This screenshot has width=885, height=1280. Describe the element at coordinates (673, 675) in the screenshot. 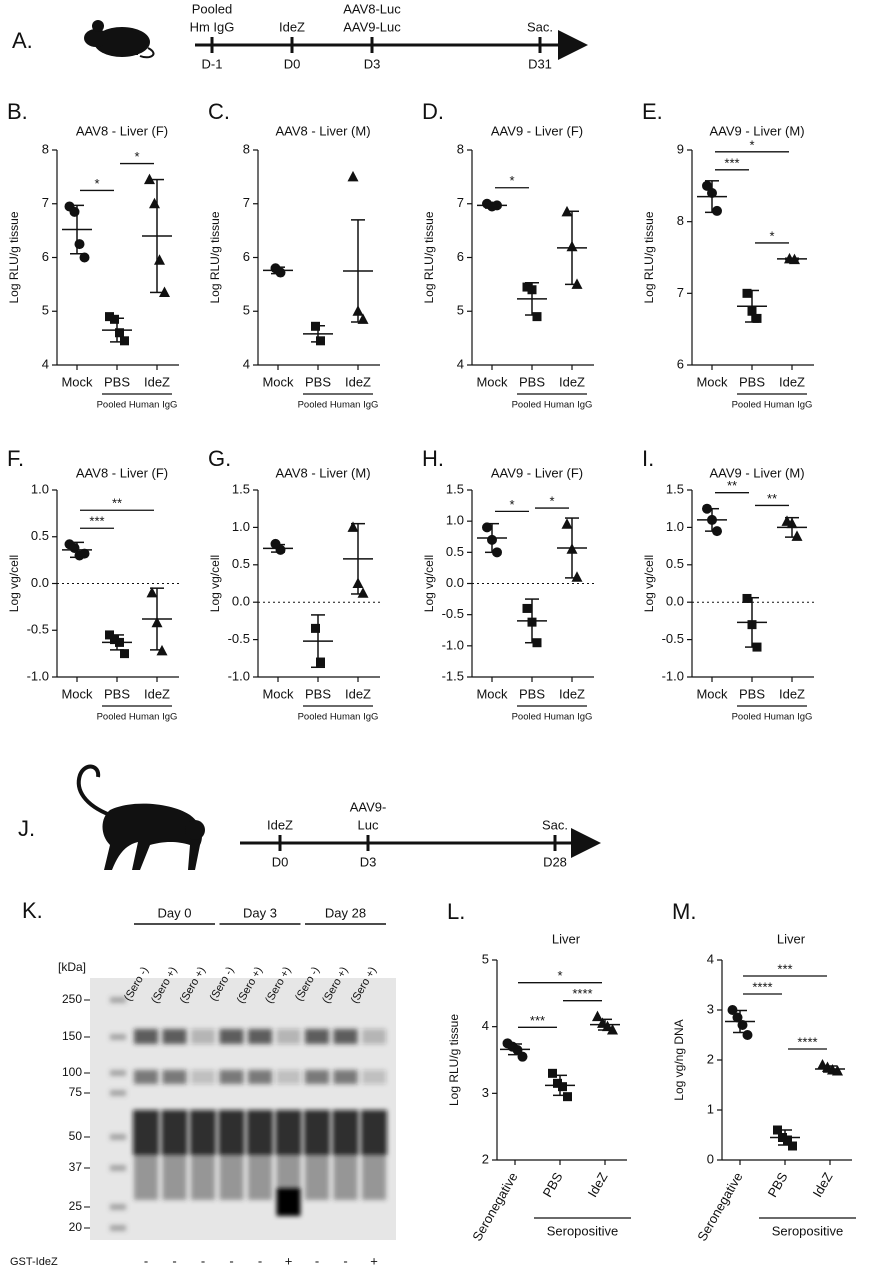

I see `y-tick-label: -1.0` at that location.